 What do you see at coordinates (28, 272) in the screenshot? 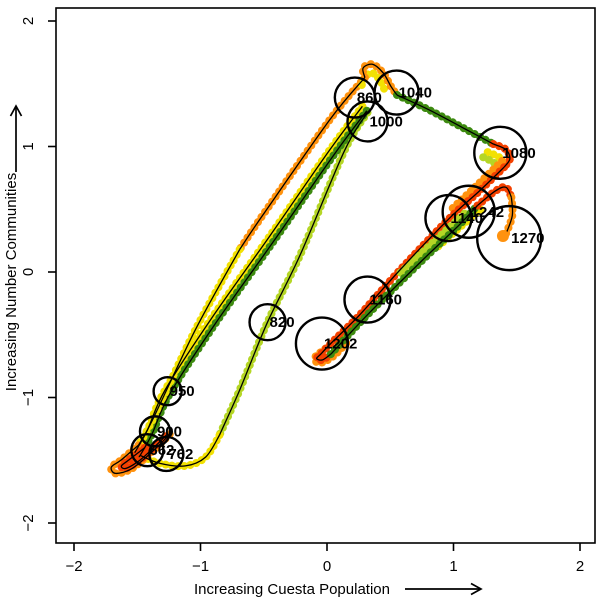
I see `y-tick-label: 0` at bounding box center [28, 272].